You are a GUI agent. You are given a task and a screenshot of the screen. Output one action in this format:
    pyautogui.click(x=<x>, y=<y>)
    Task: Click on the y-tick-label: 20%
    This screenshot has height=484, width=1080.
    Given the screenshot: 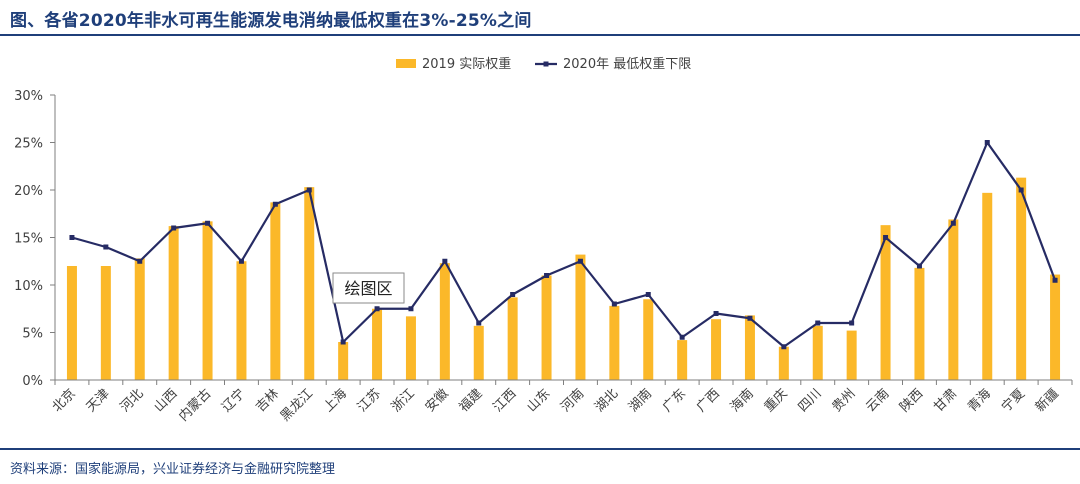 What is the action you would take?
    pyautogui.click(x=28, y=191)
    